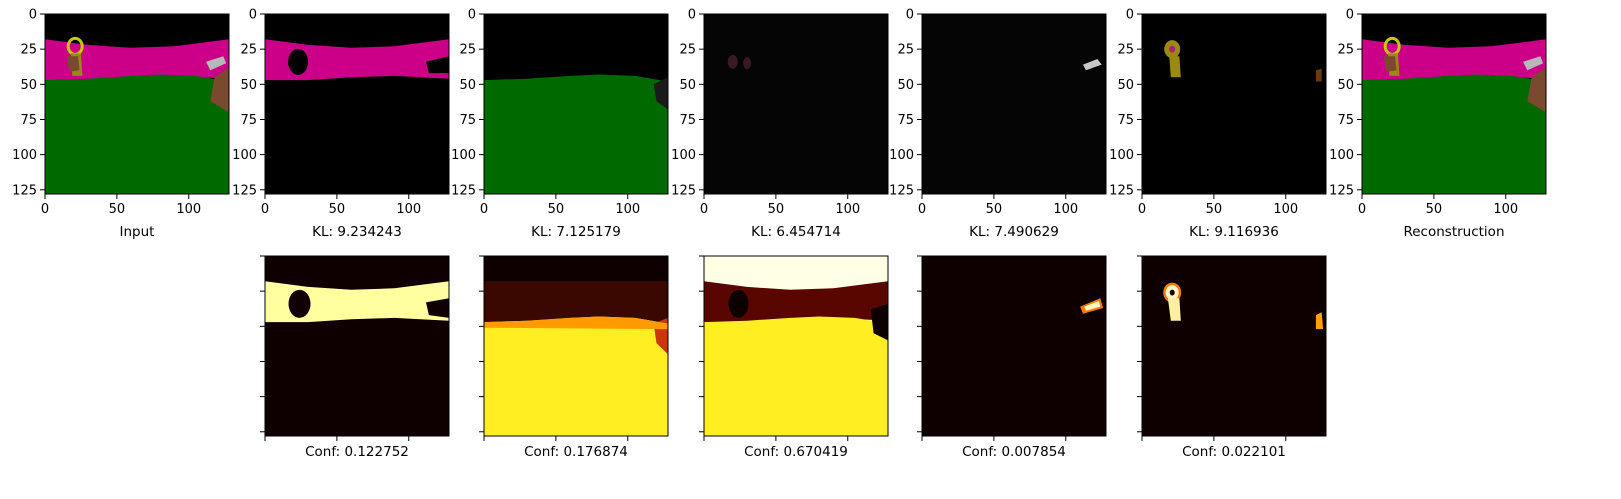 The image size is (1621, 499). Describe the element at coordinates (28, 120) in the screenshot. I see `top-0-ytick-label-3: 75` at that location.